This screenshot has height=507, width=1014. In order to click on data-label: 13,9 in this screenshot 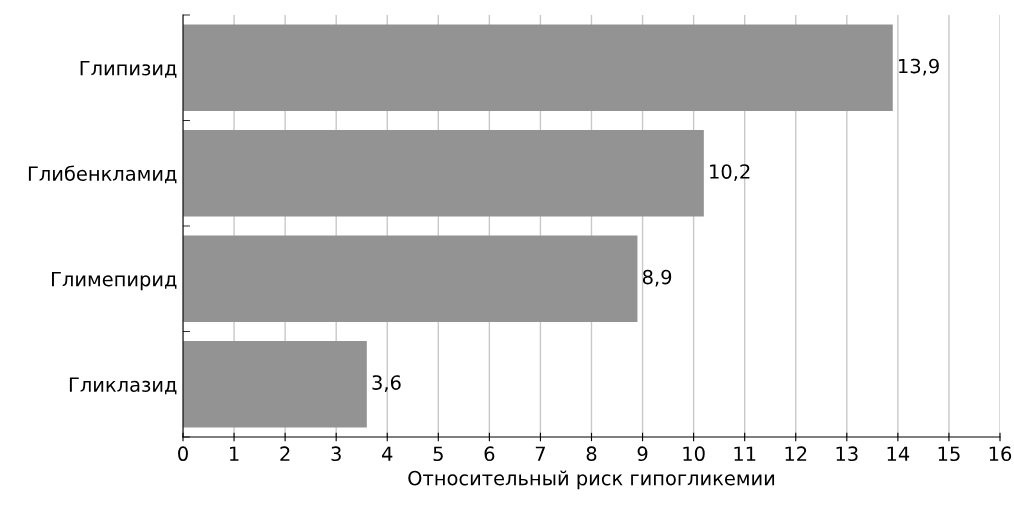, I will do `click(919, 67)`.